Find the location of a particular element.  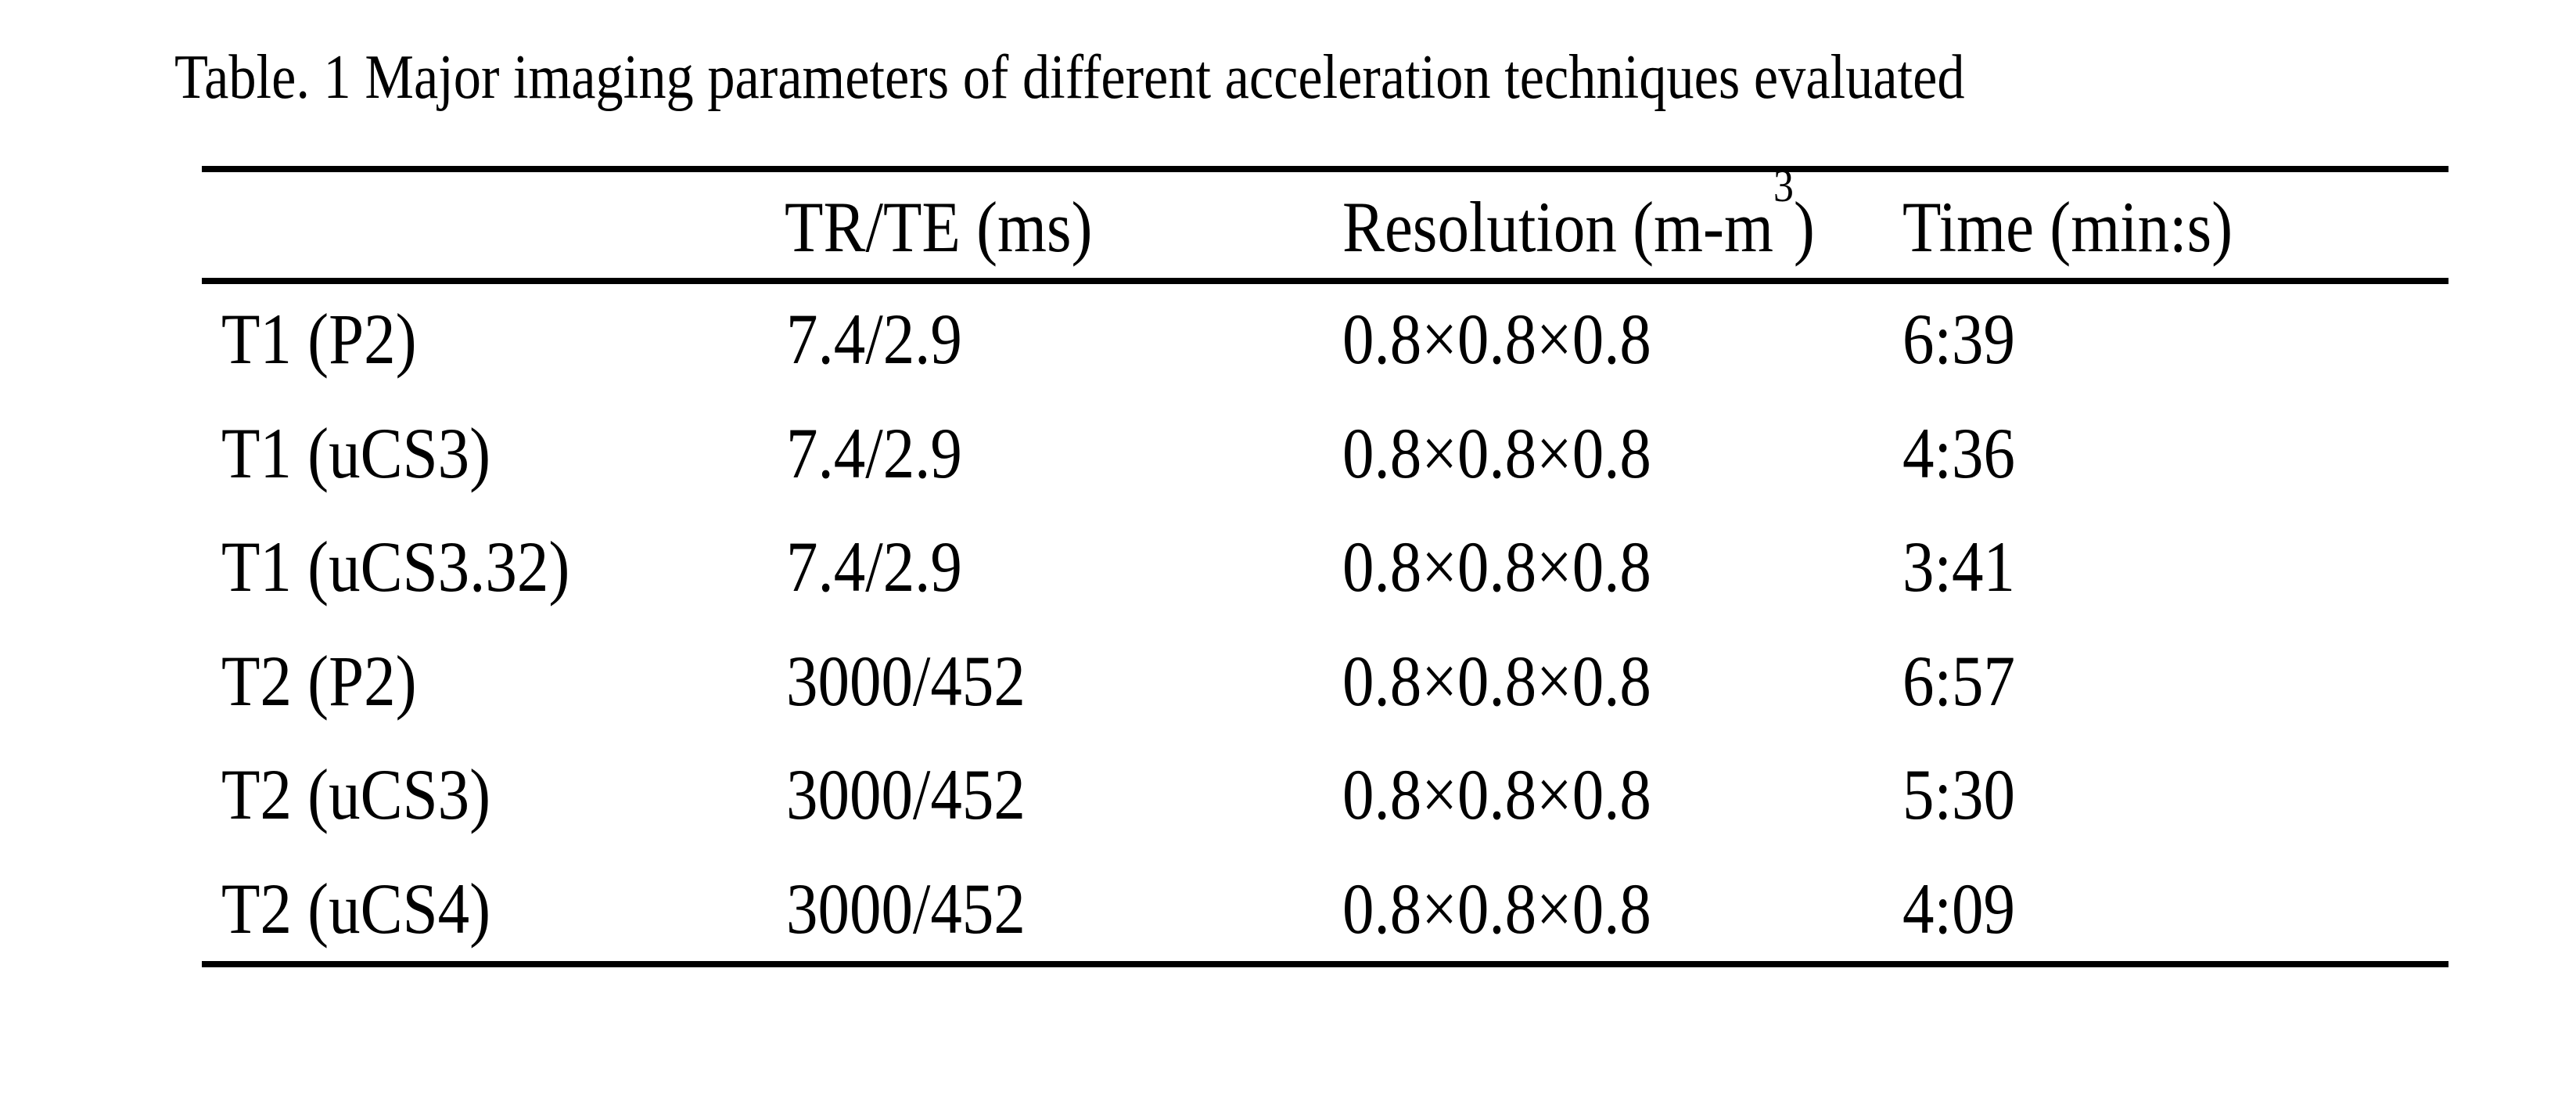

sequence-cell: T2 (P2) is located at coordinates (319, 681).